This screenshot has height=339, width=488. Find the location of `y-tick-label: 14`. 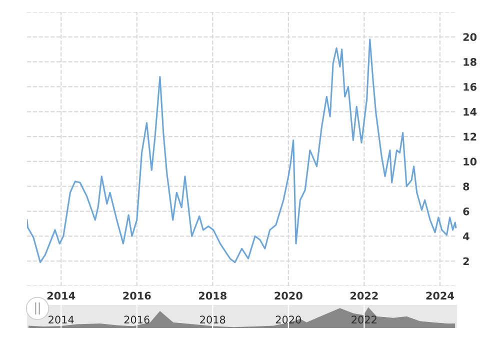

y-tick-label: 14 is located at coordinates (470, 112).